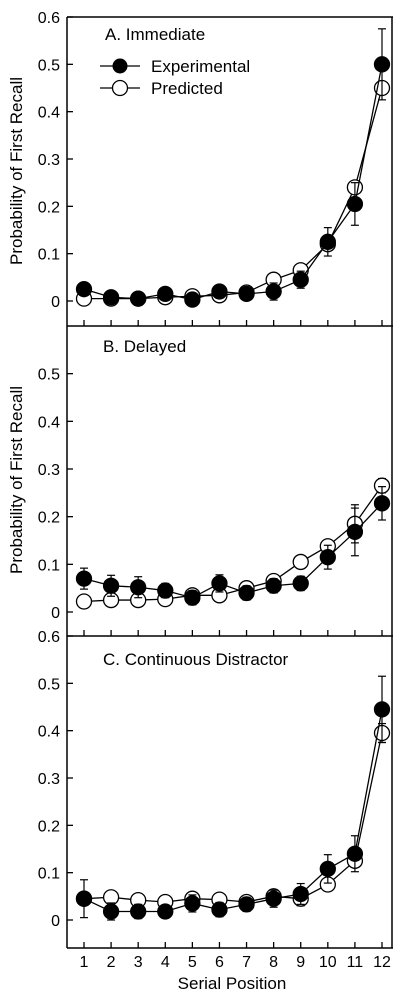 The width and height of the screenshot is (393, 1001). I want to click on panel-a-title: A. Immediate, so click(155, 34).